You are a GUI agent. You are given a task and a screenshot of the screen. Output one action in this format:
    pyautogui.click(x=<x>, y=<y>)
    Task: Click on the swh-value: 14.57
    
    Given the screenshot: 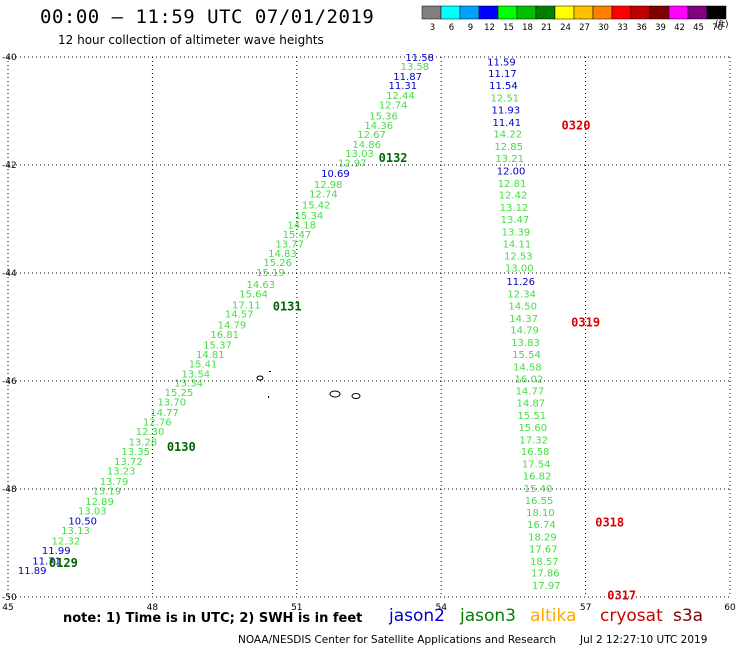 What is the action you would take?
    pyautogui.click(x=239, y=315)
    